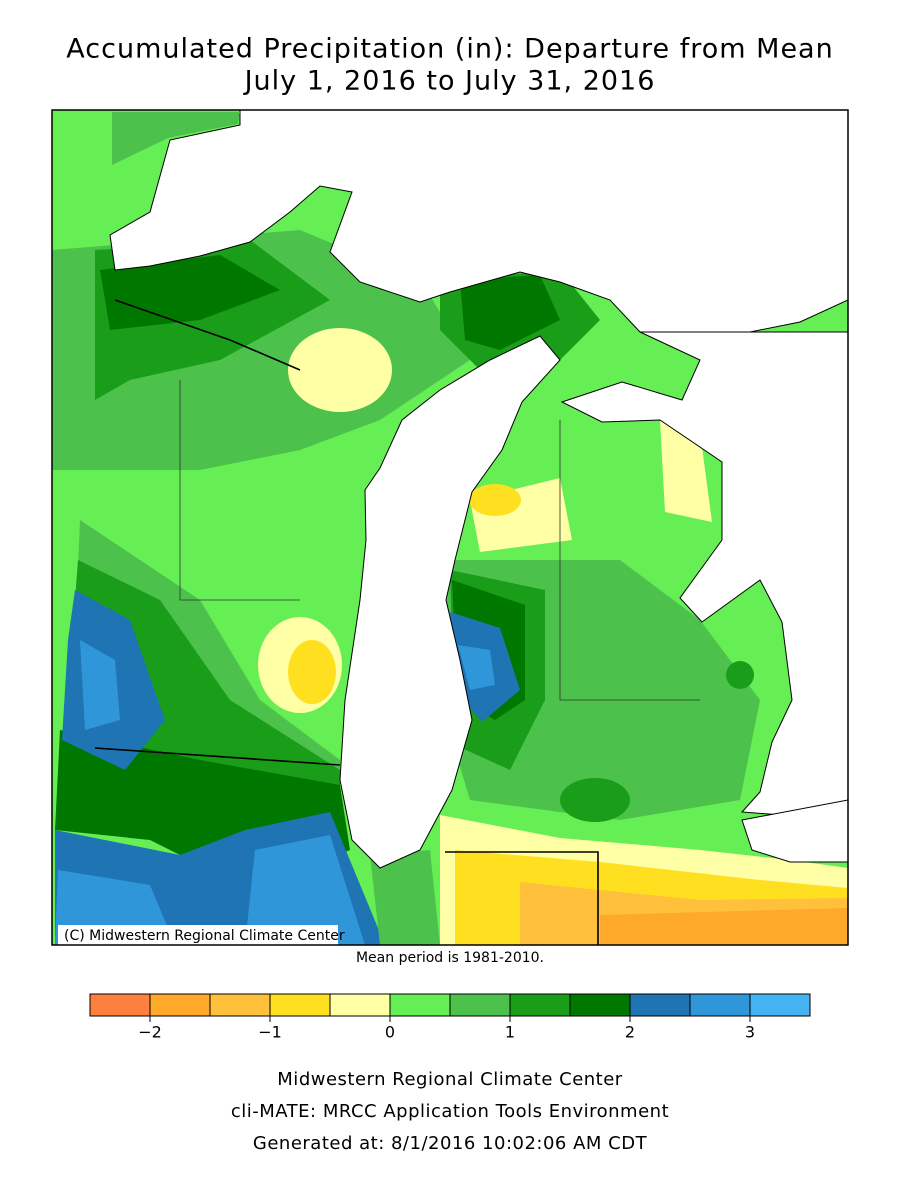 The image size is (900, 1200). Describe the element at coordinates (630, 1032) in the screenshot. I see `tick-label: 2` at that location.